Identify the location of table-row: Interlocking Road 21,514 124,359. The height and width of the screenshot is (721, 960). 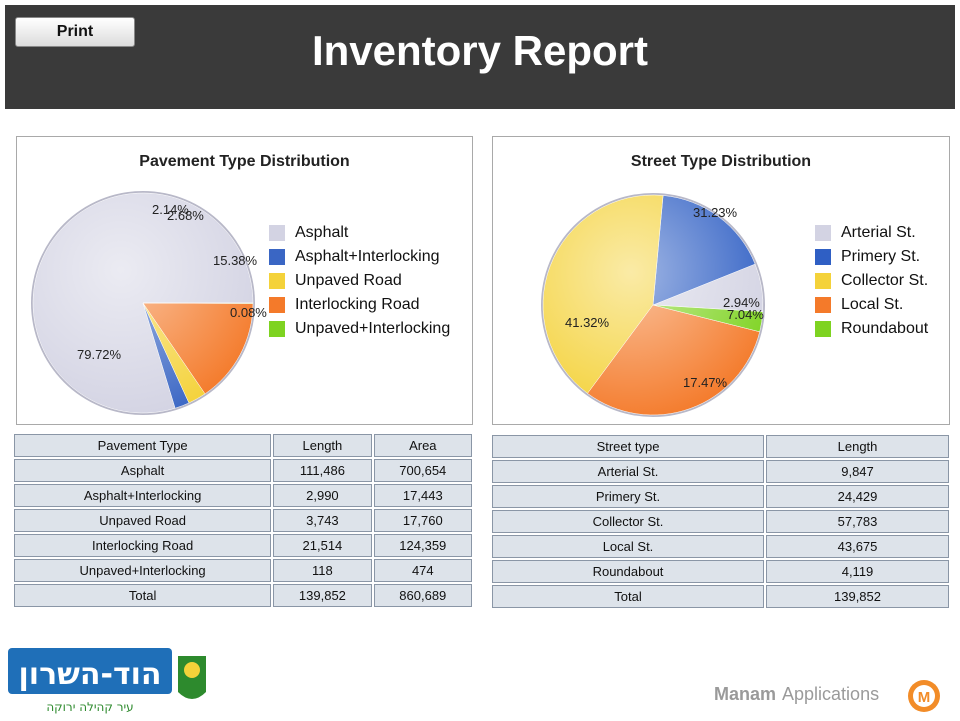
(243, 545).